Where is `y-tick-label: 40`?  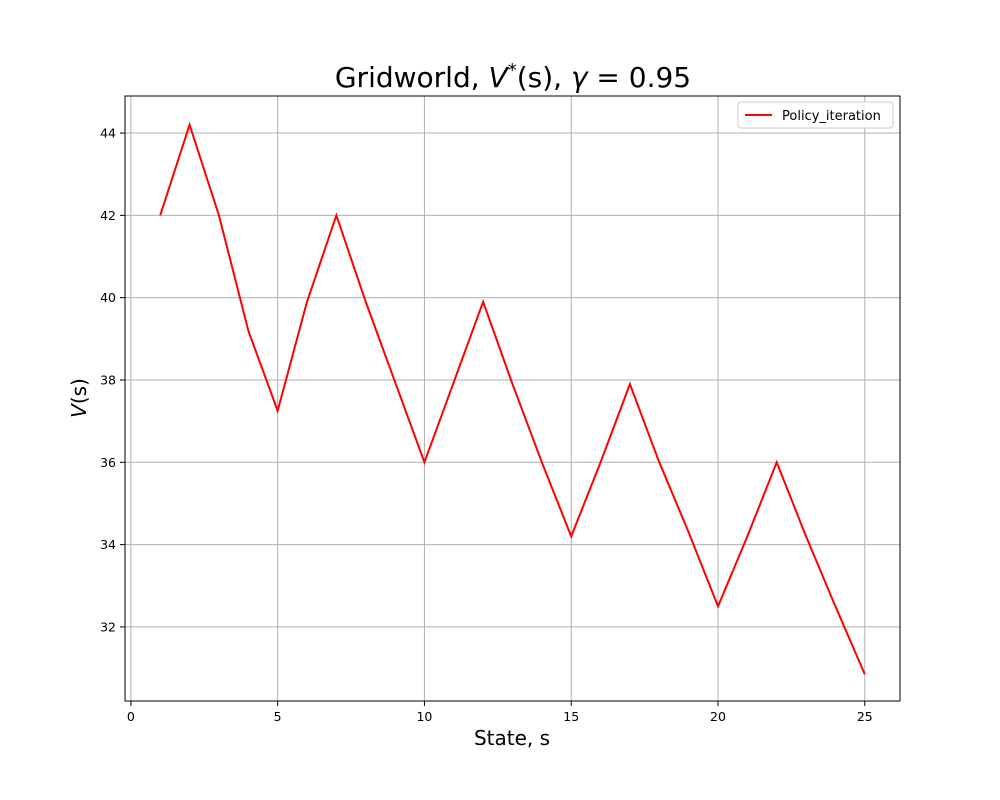 y-tick-label: 40 is located at coordinates (108, 297).